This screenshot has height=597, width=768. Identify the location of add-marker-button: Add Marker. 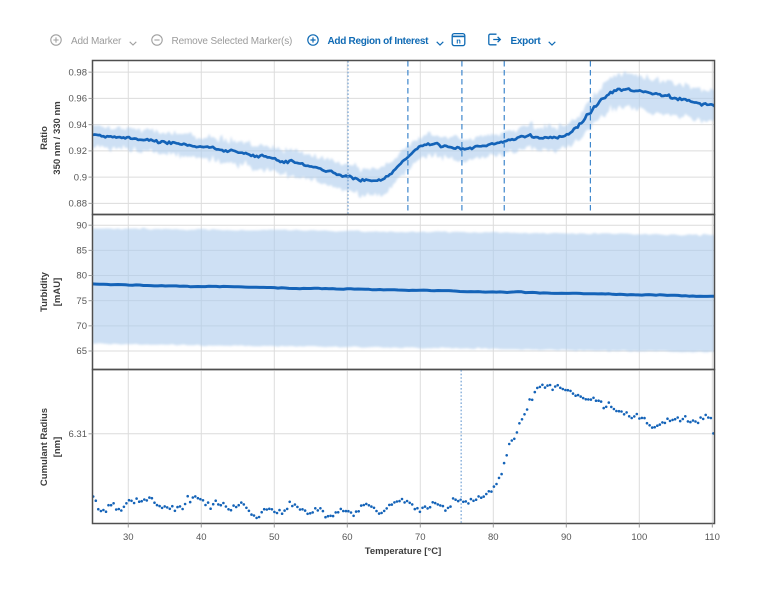
(93, 41).